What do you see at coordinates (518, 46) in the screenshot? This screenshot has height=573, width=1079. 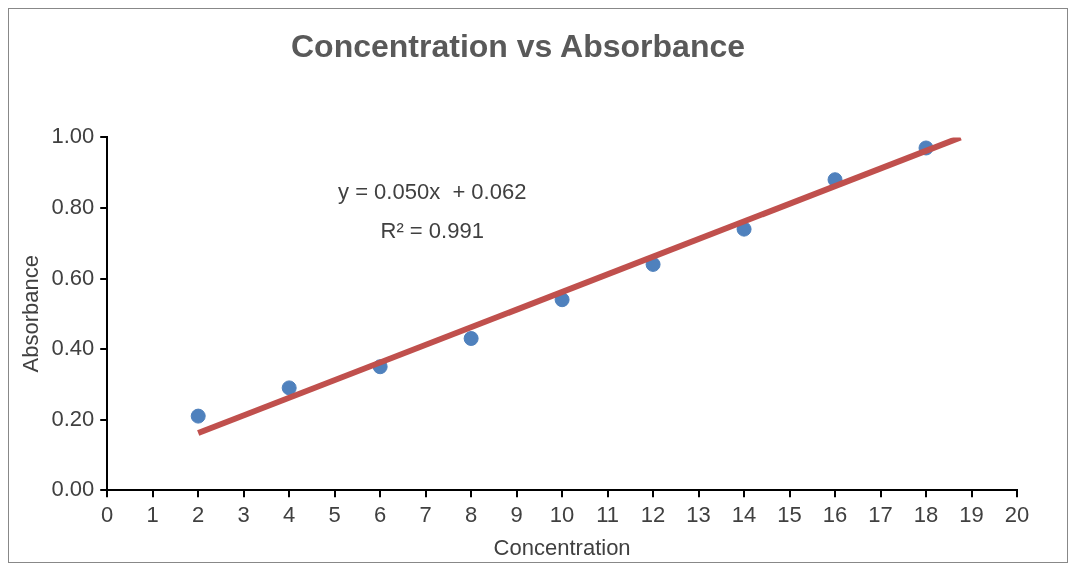 I see `chart-title: Concentration vs Absorbance` at bounding box center [518, 46].